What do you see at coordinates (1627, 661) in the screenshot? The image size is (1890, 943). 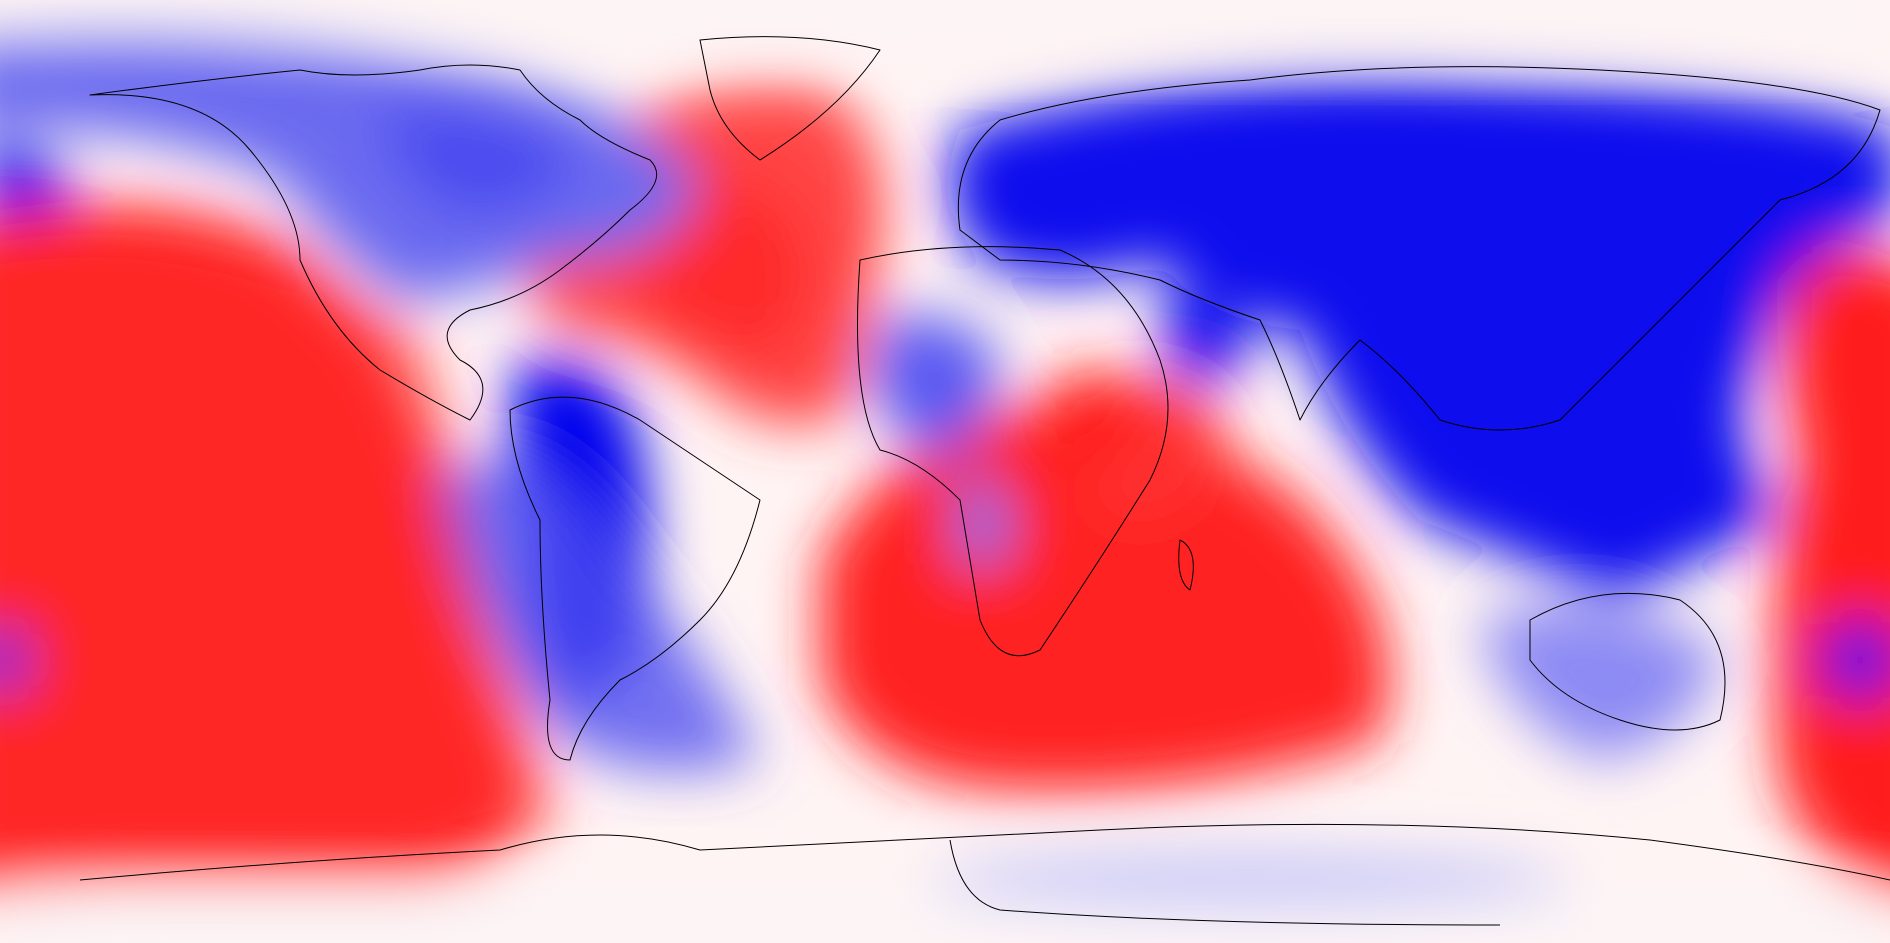 I see `australia` at bounding box center [1627, 661].